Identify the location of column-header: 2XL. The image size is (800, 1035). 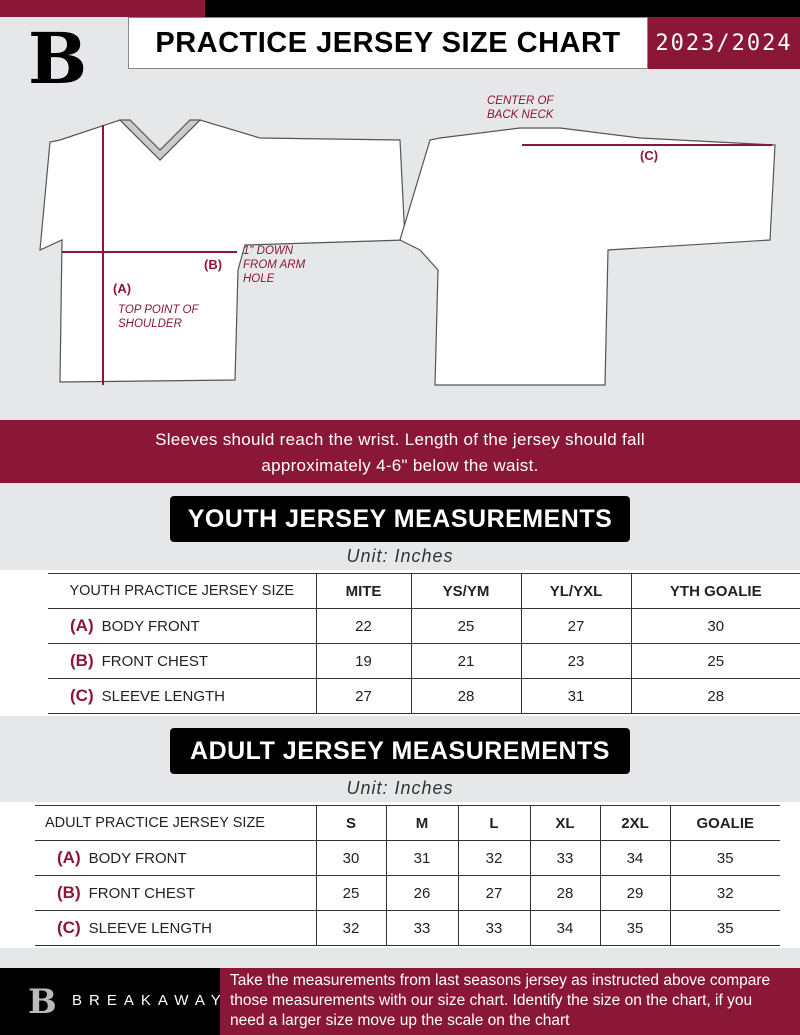
(634, 823).